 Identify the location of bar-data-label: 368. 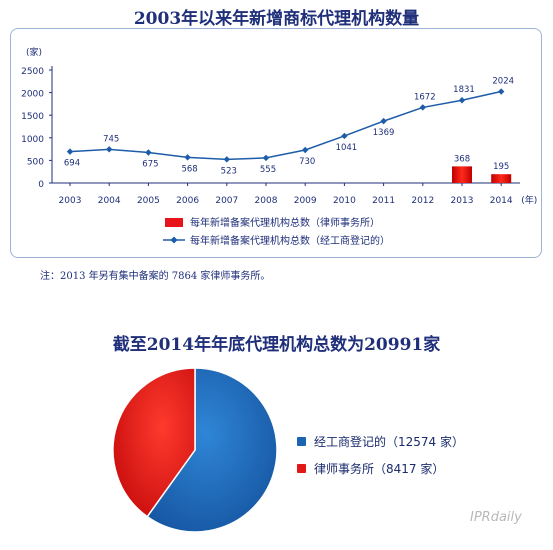
(462, 159).